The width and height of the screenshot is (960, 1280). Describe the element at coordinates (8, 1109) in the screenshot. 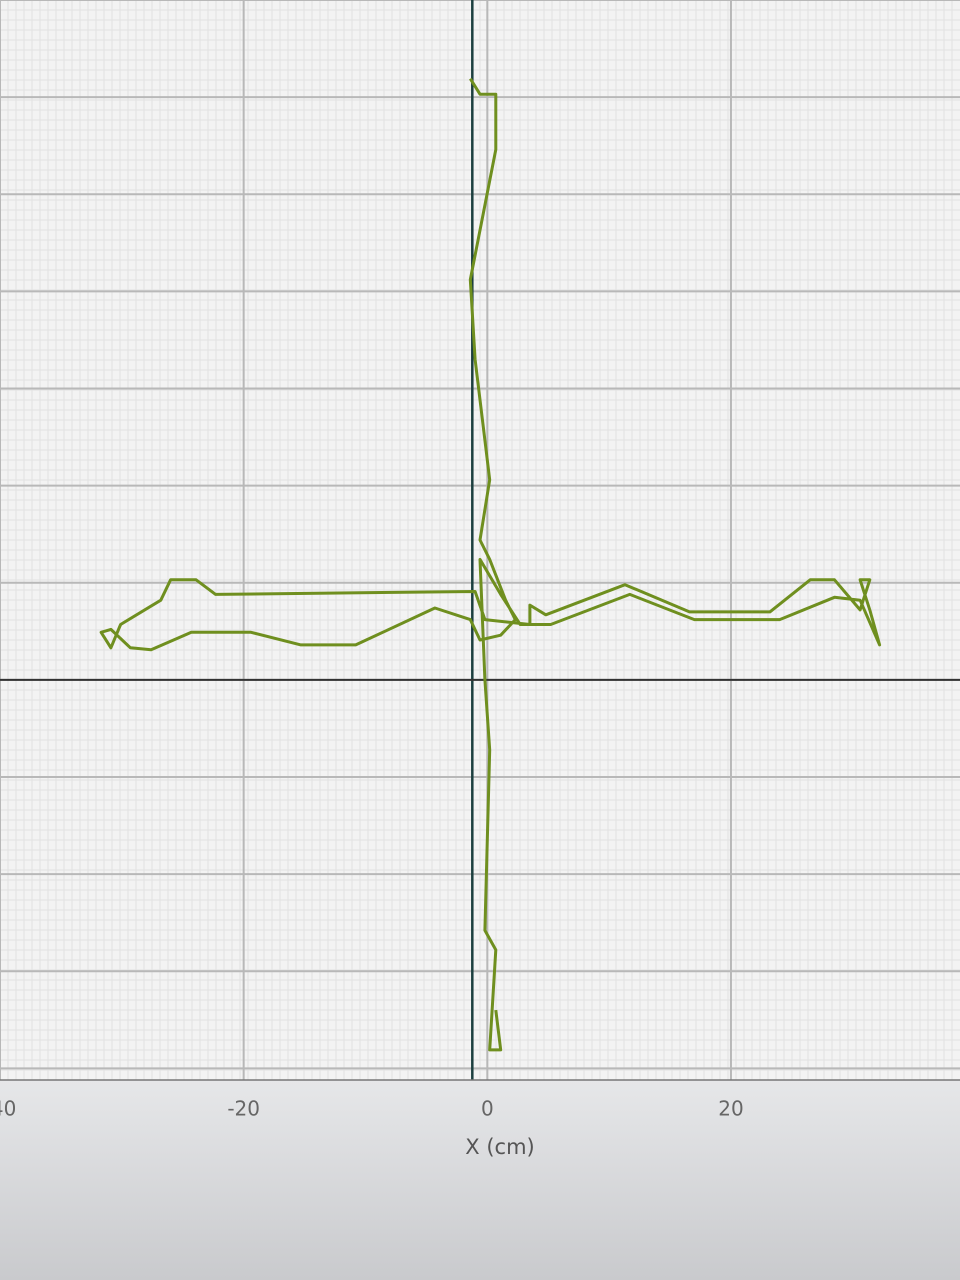

I see `x-tick-label: -40` at that location.